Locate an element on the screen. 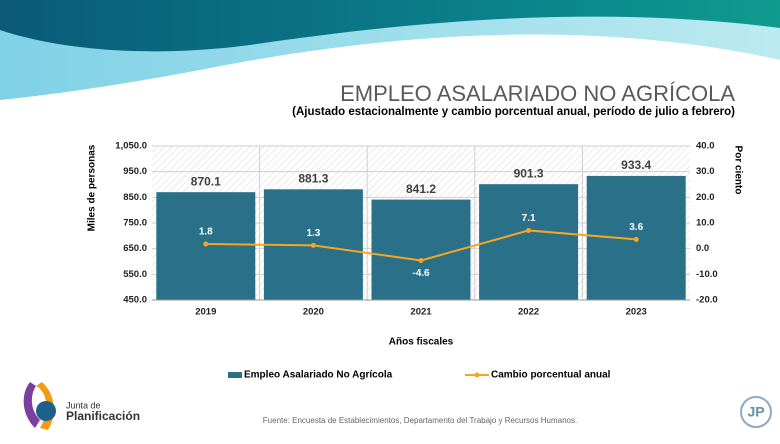 The image size is (780, 444). y-tick-label: 450.0 is located at coordinates (135, 300).